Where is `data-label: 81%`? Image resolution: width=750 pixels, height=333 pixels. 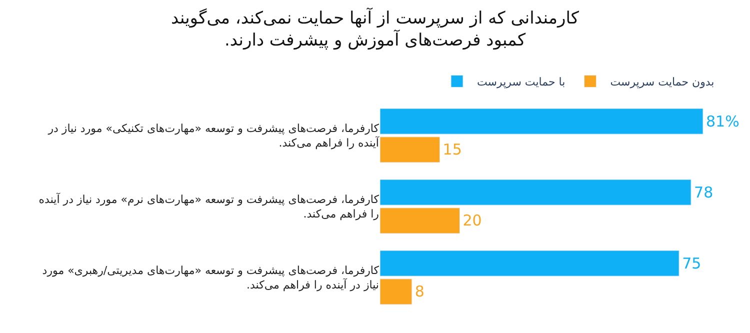
data-label: 81% is located at coordinates (723, 121).